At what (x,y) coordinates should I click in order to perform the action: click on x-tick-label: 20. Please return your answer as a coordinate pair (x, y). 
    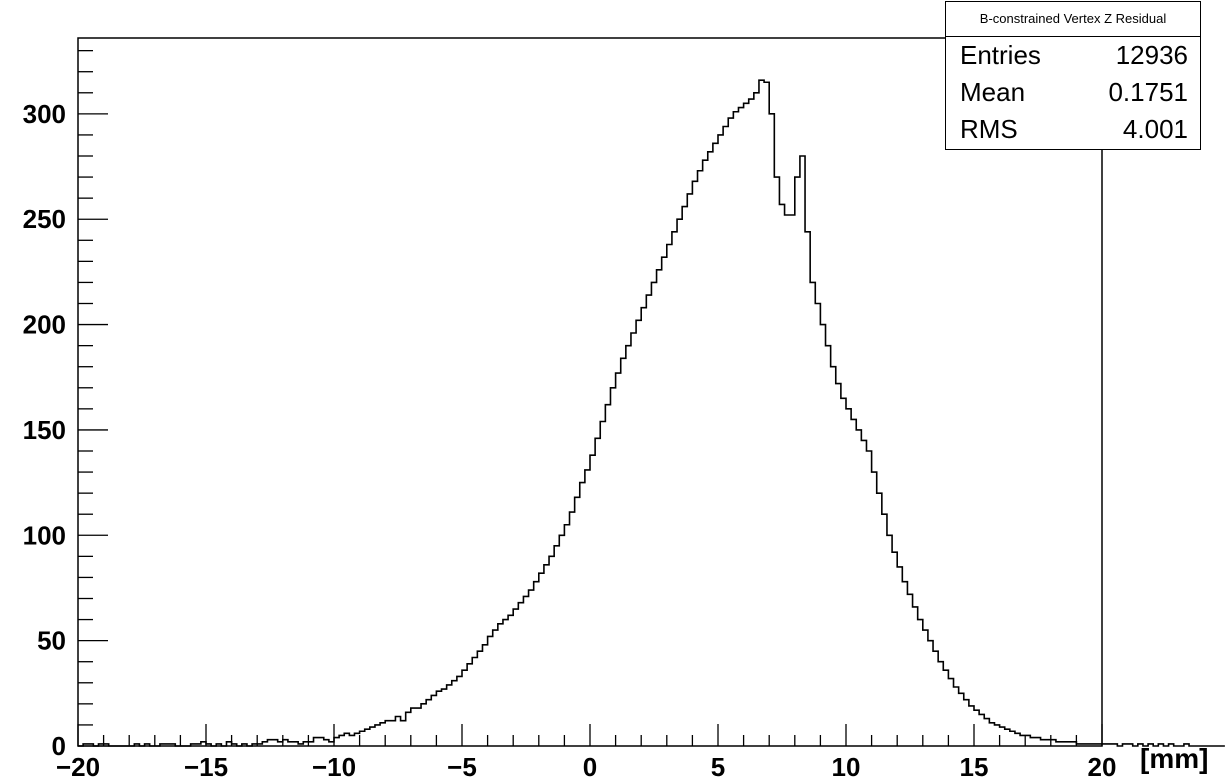
    Looking at the image, I should click on (1102, 767).